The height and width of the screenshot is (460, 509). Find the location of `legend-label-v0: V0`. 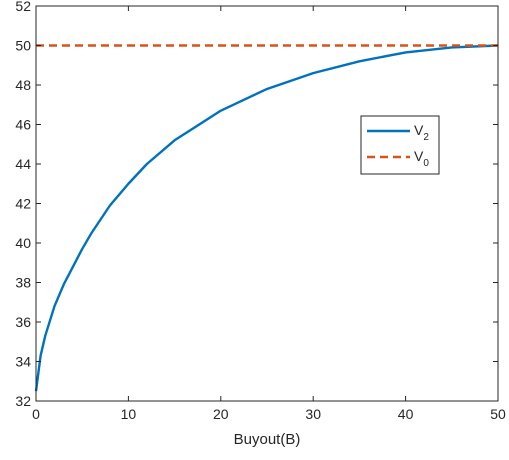

legend-label-v0: V0 is located at coordinates (421, 158).